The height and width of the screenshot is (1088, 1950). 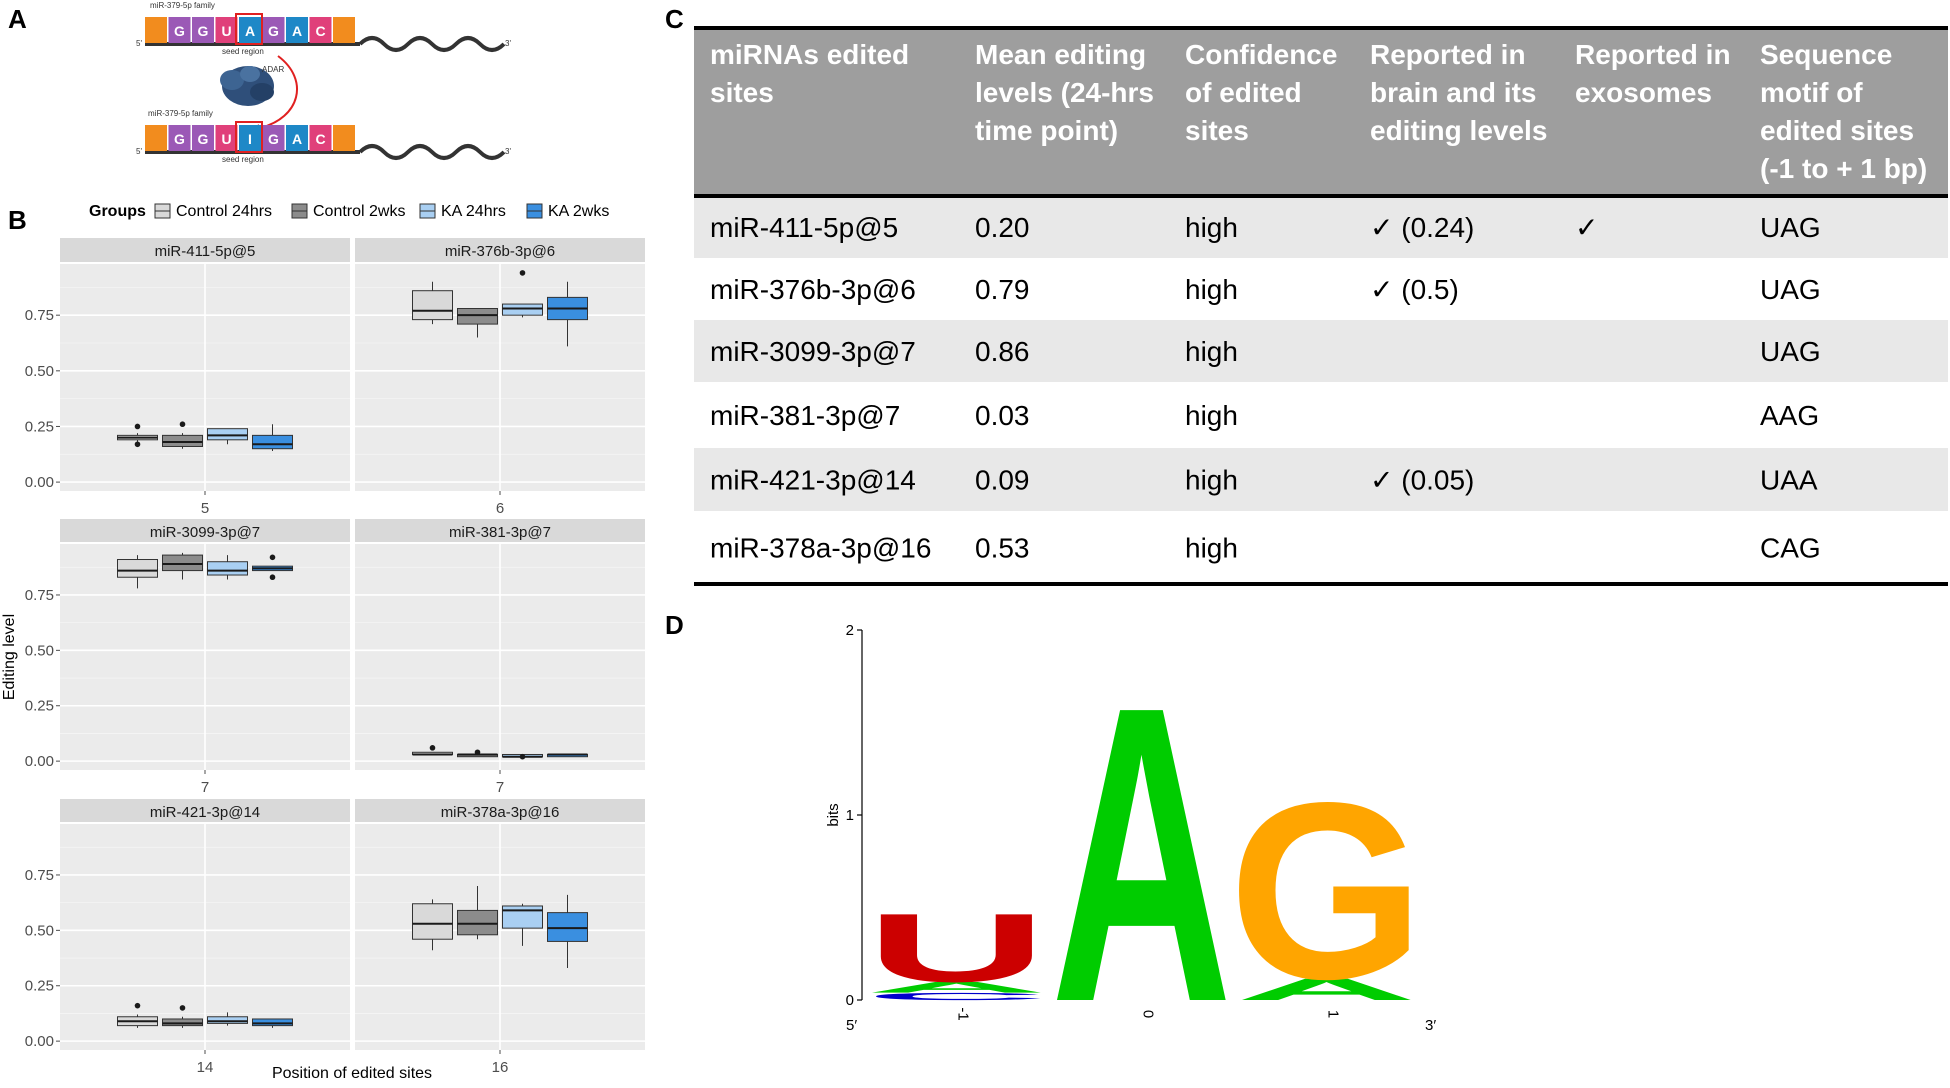 What do you see at coordinates (117, 211) in the screenshot?
I see `legend-title: Groups` at bounding box center [117, 211].